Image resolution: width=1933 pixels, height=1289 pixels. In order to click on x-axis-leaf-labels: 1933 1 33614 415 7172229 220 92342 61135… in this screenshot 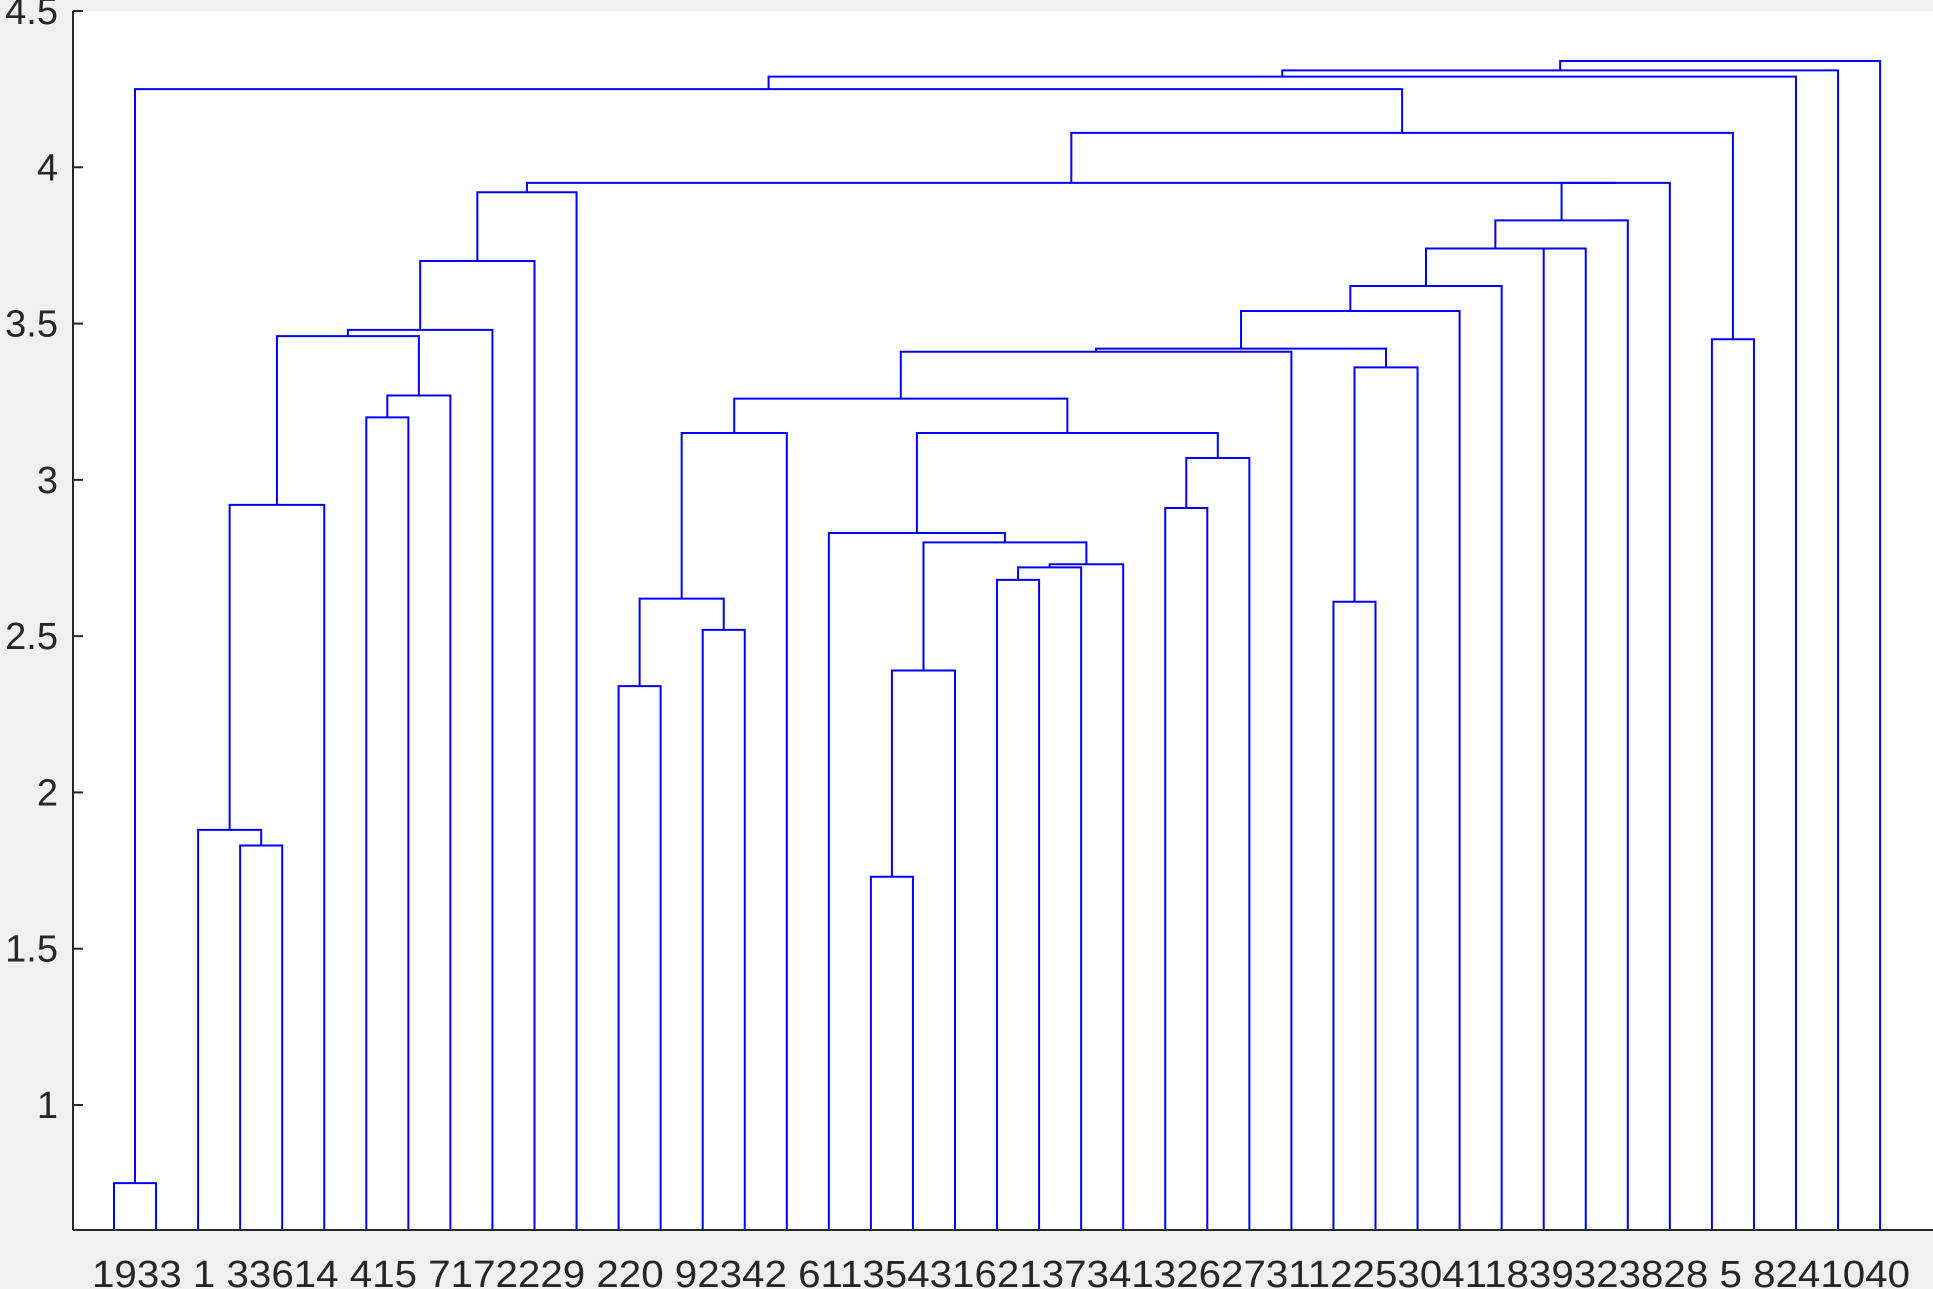, I will do `click(1001, 1271)`.